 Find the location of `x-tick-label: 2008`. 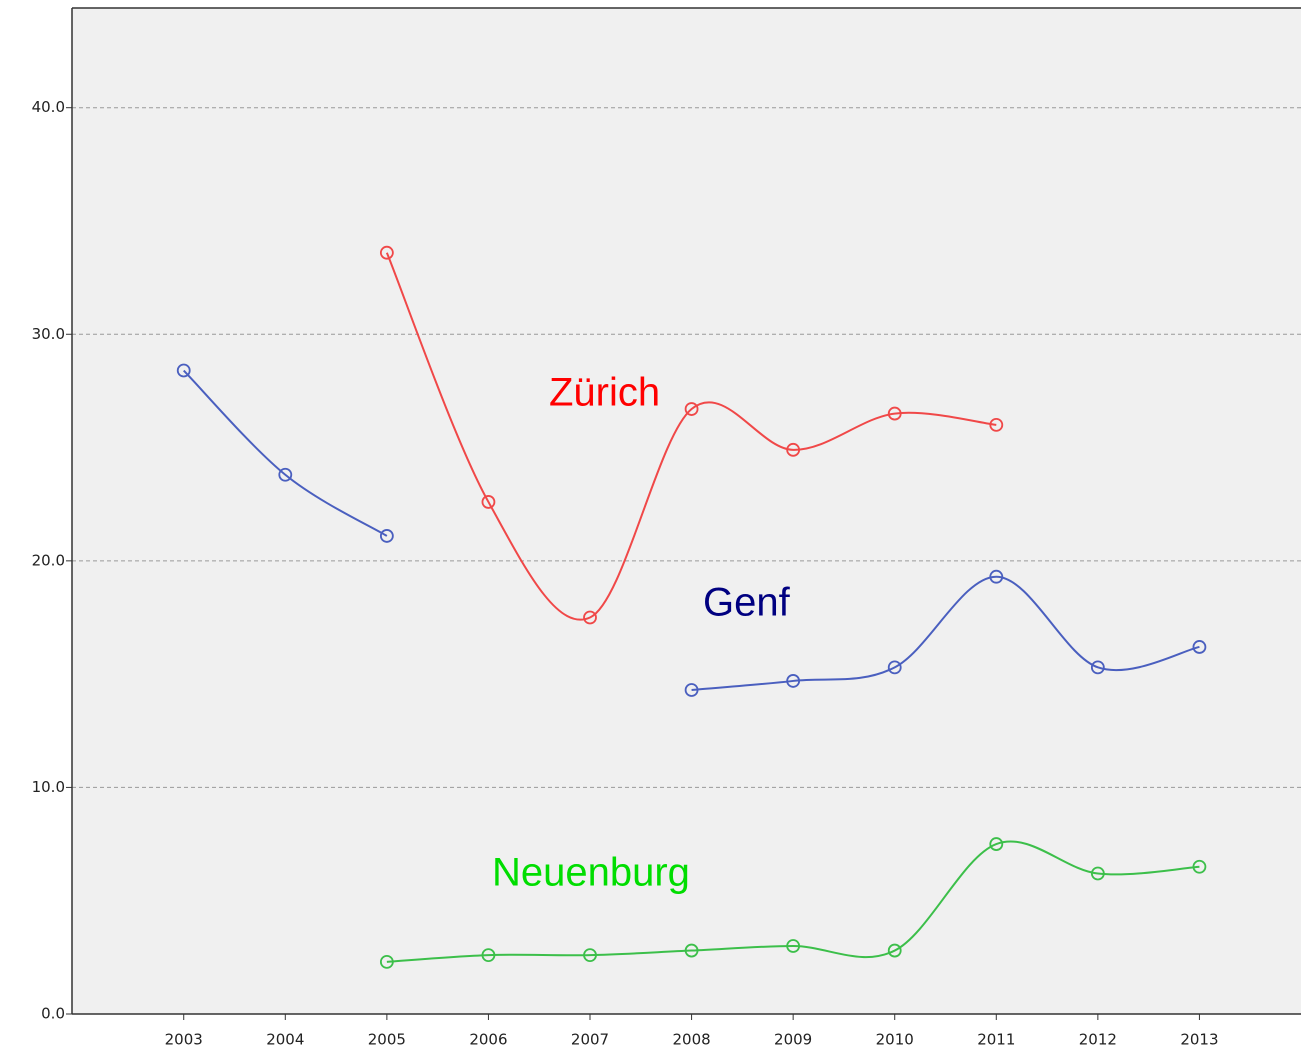

x-tick-label: 2008 is located at coordinates (691, 1040).